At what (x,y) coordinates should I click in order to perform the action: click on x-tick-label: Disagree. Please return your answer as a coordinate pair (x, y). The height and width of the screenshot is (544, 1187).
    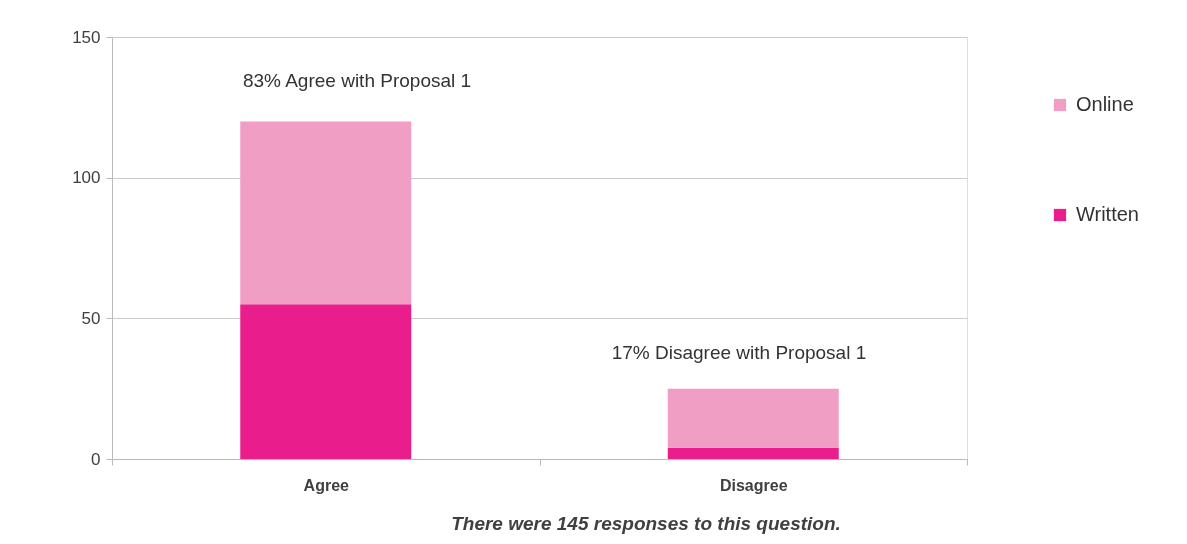
    Looking at the image, I should click on (753, 485).